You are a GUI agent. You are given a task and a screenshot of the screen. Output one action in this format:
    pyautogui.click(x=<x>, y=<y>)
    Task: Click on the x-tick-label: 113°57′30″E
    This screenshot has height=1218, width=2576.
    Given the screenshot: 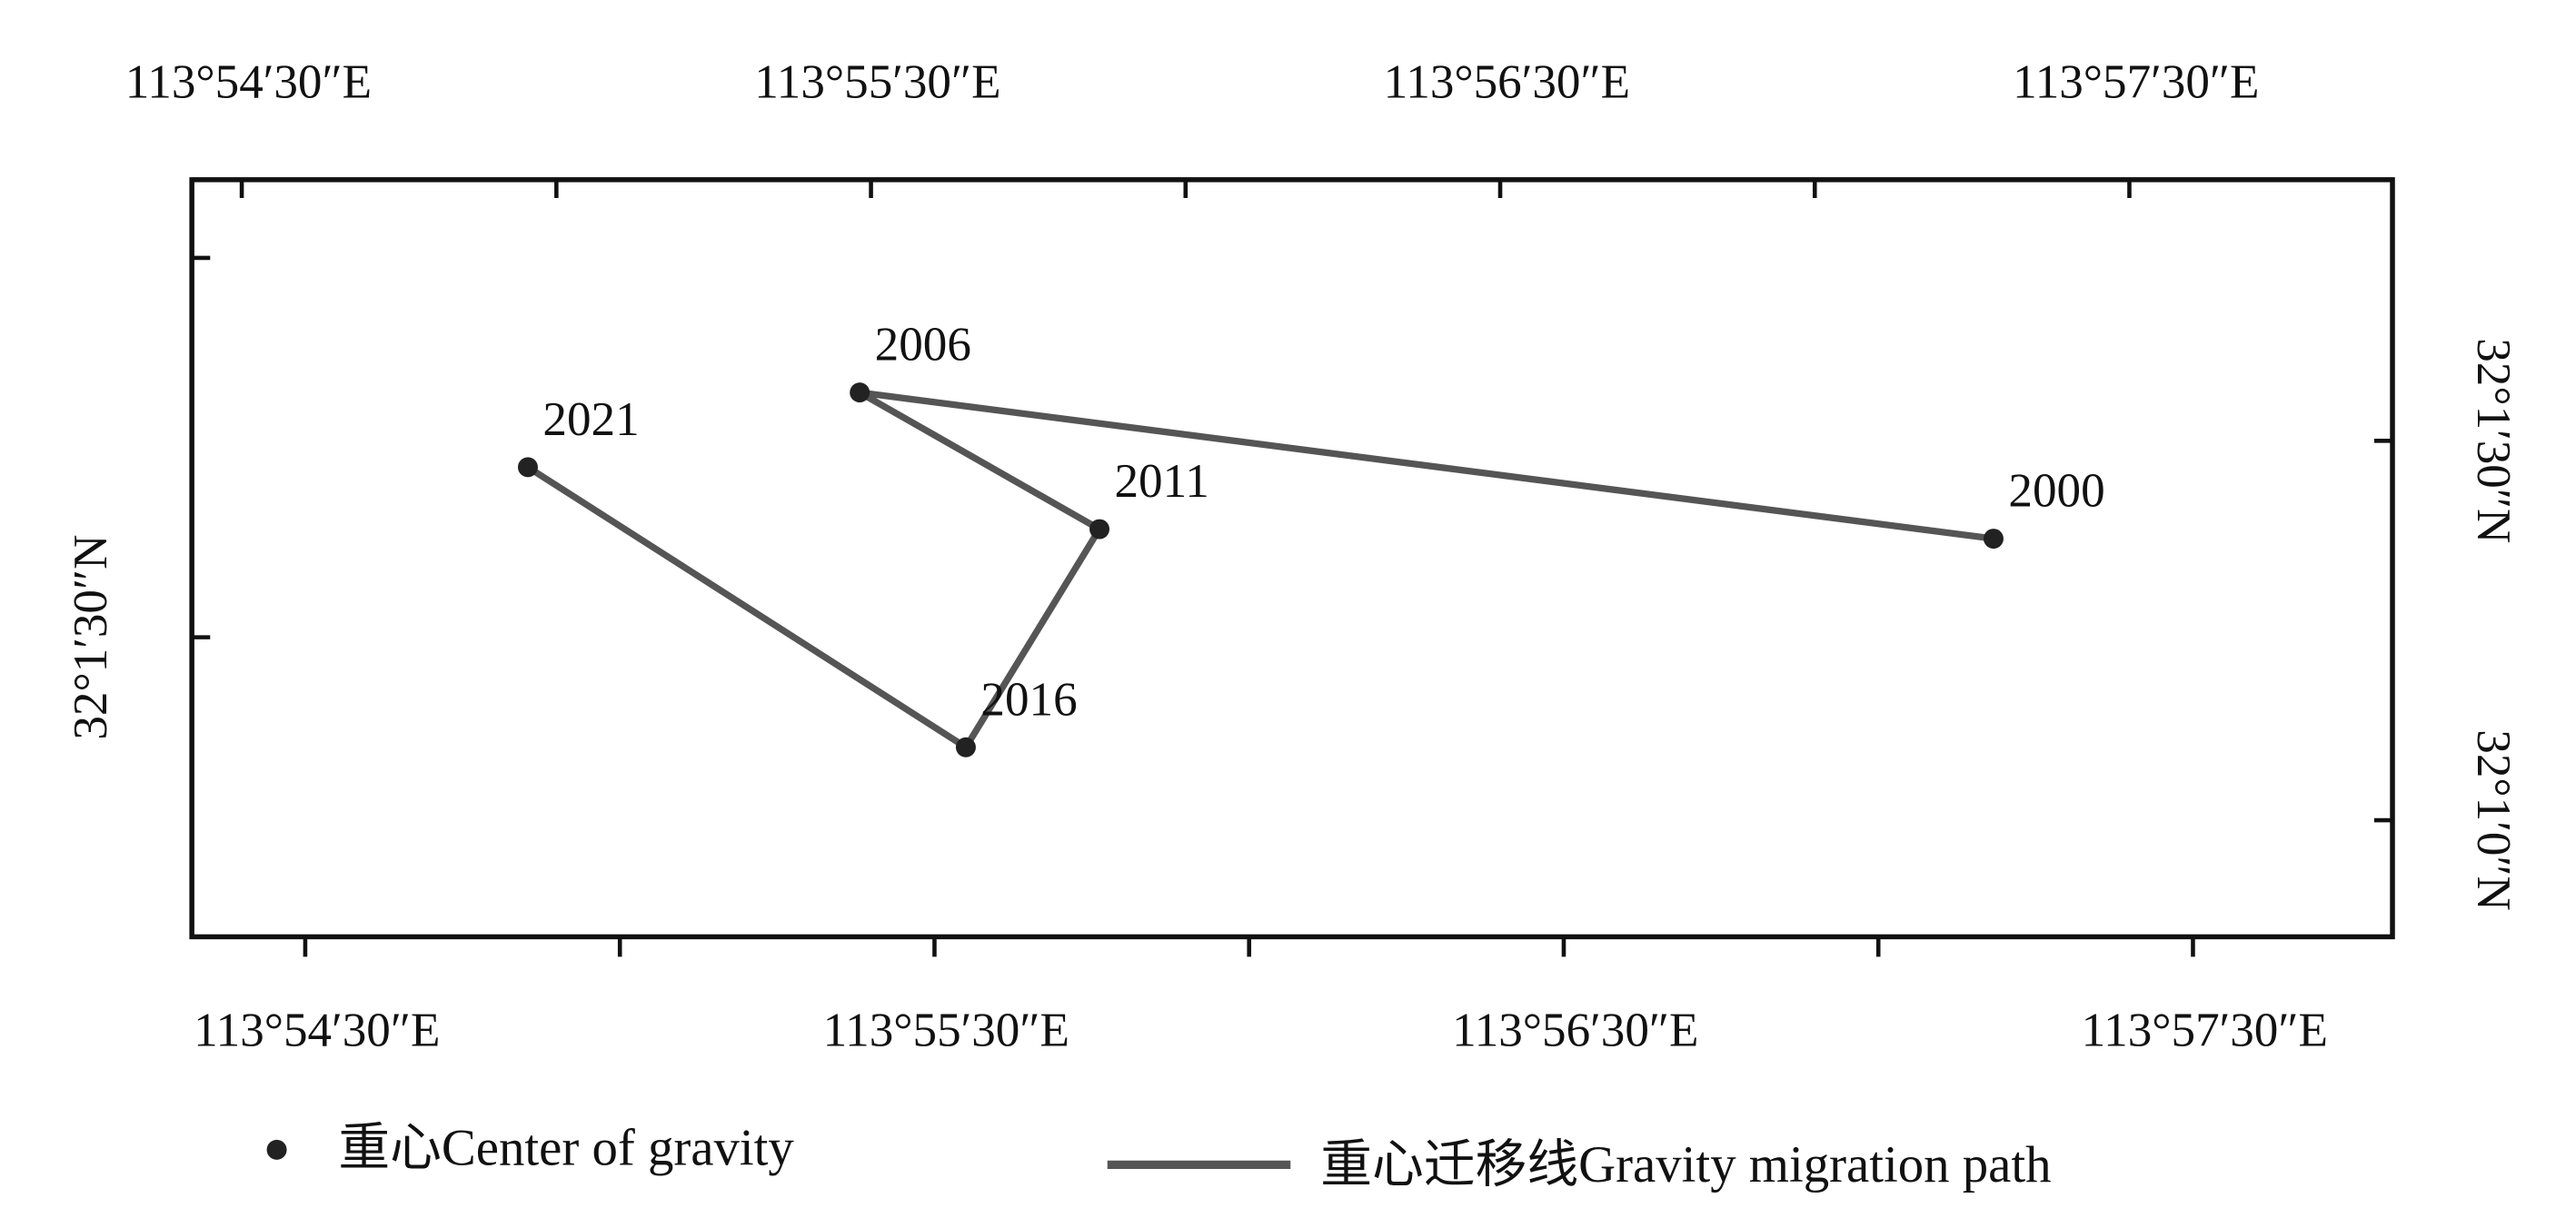 What is the action you would take?
    pyautogui.click(x=2205, y=1031)
    